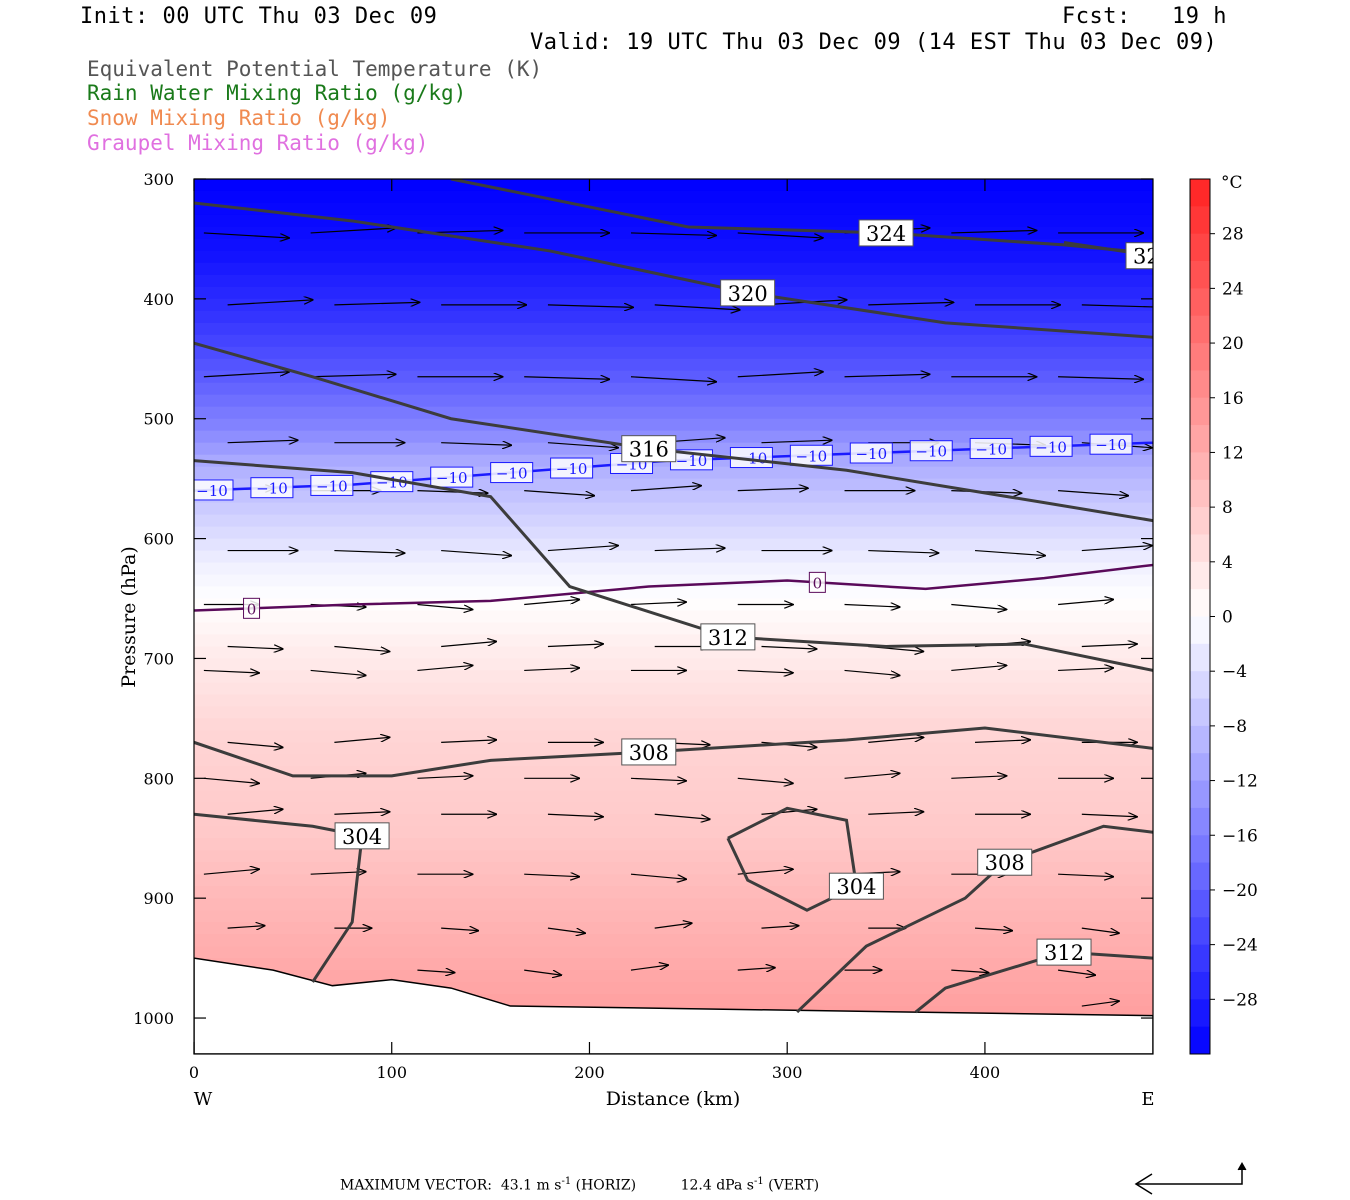 This screenshot has height=1200, width=1350. What do you see at coordinates (1240, 782) in the screenshot?
I see `colorbar-tick-label: −12` at bounding box center [1240, 782].